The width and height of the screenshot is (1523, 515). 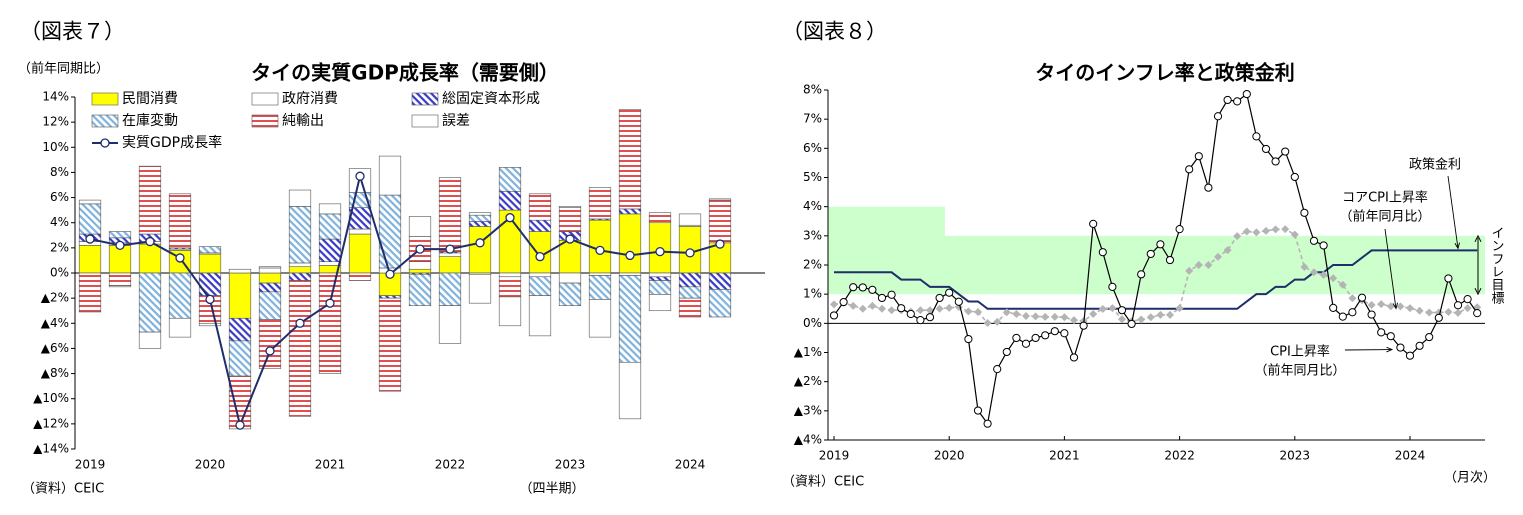 What do you see at coordinates (812, 235) in the screenshot?
I see `y-tick-label: 3%` at bounding box center [812, 235].